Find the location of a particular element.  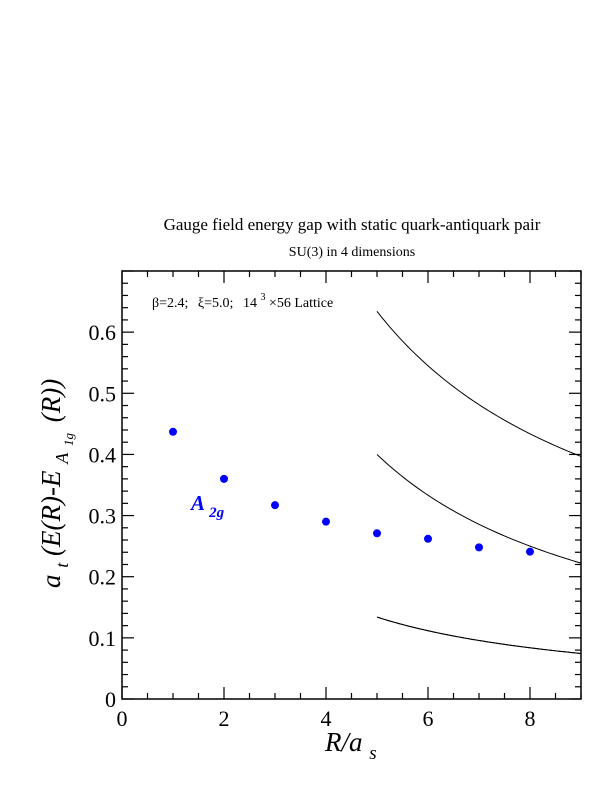

lattice-base: 14 is located at coordinates (250, 303).